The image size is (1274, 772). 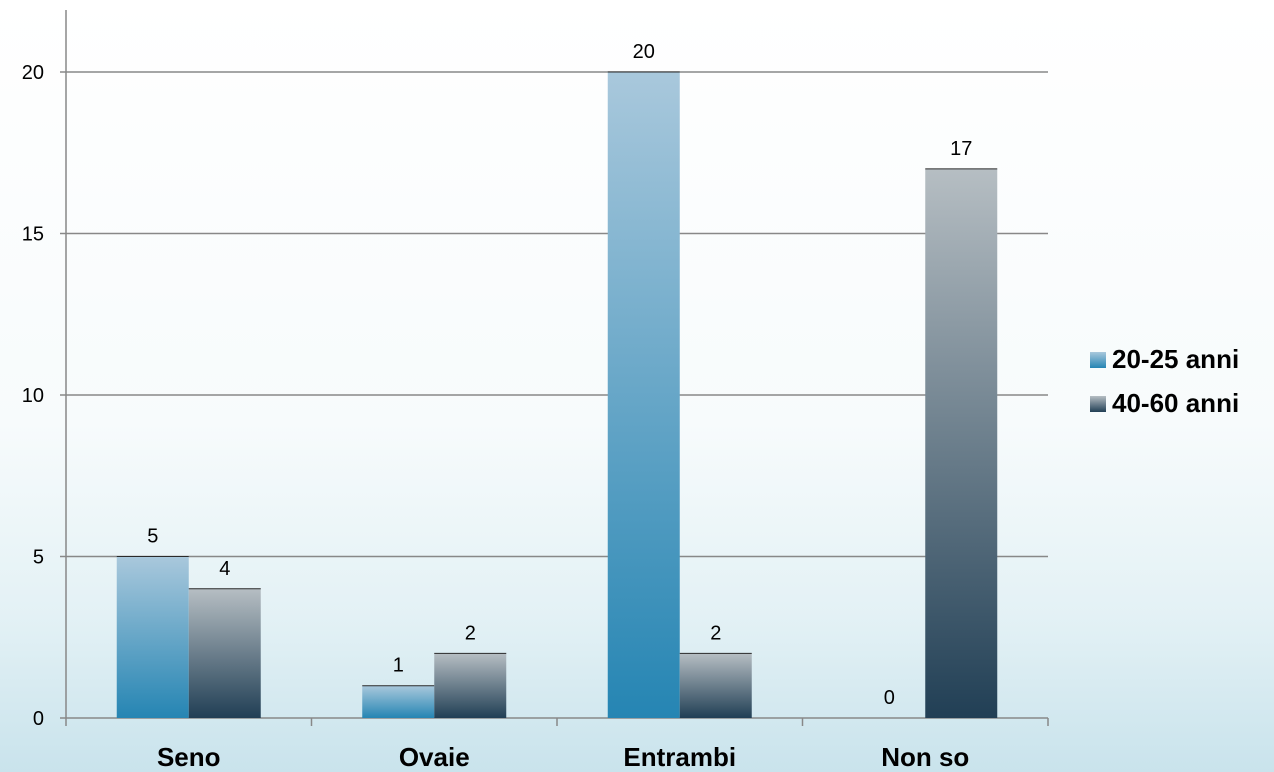 What do you see at coordinates (679, 757) in the screenshot?
I see `x-category-label: Entrambi` at bounding box center [679, 757].